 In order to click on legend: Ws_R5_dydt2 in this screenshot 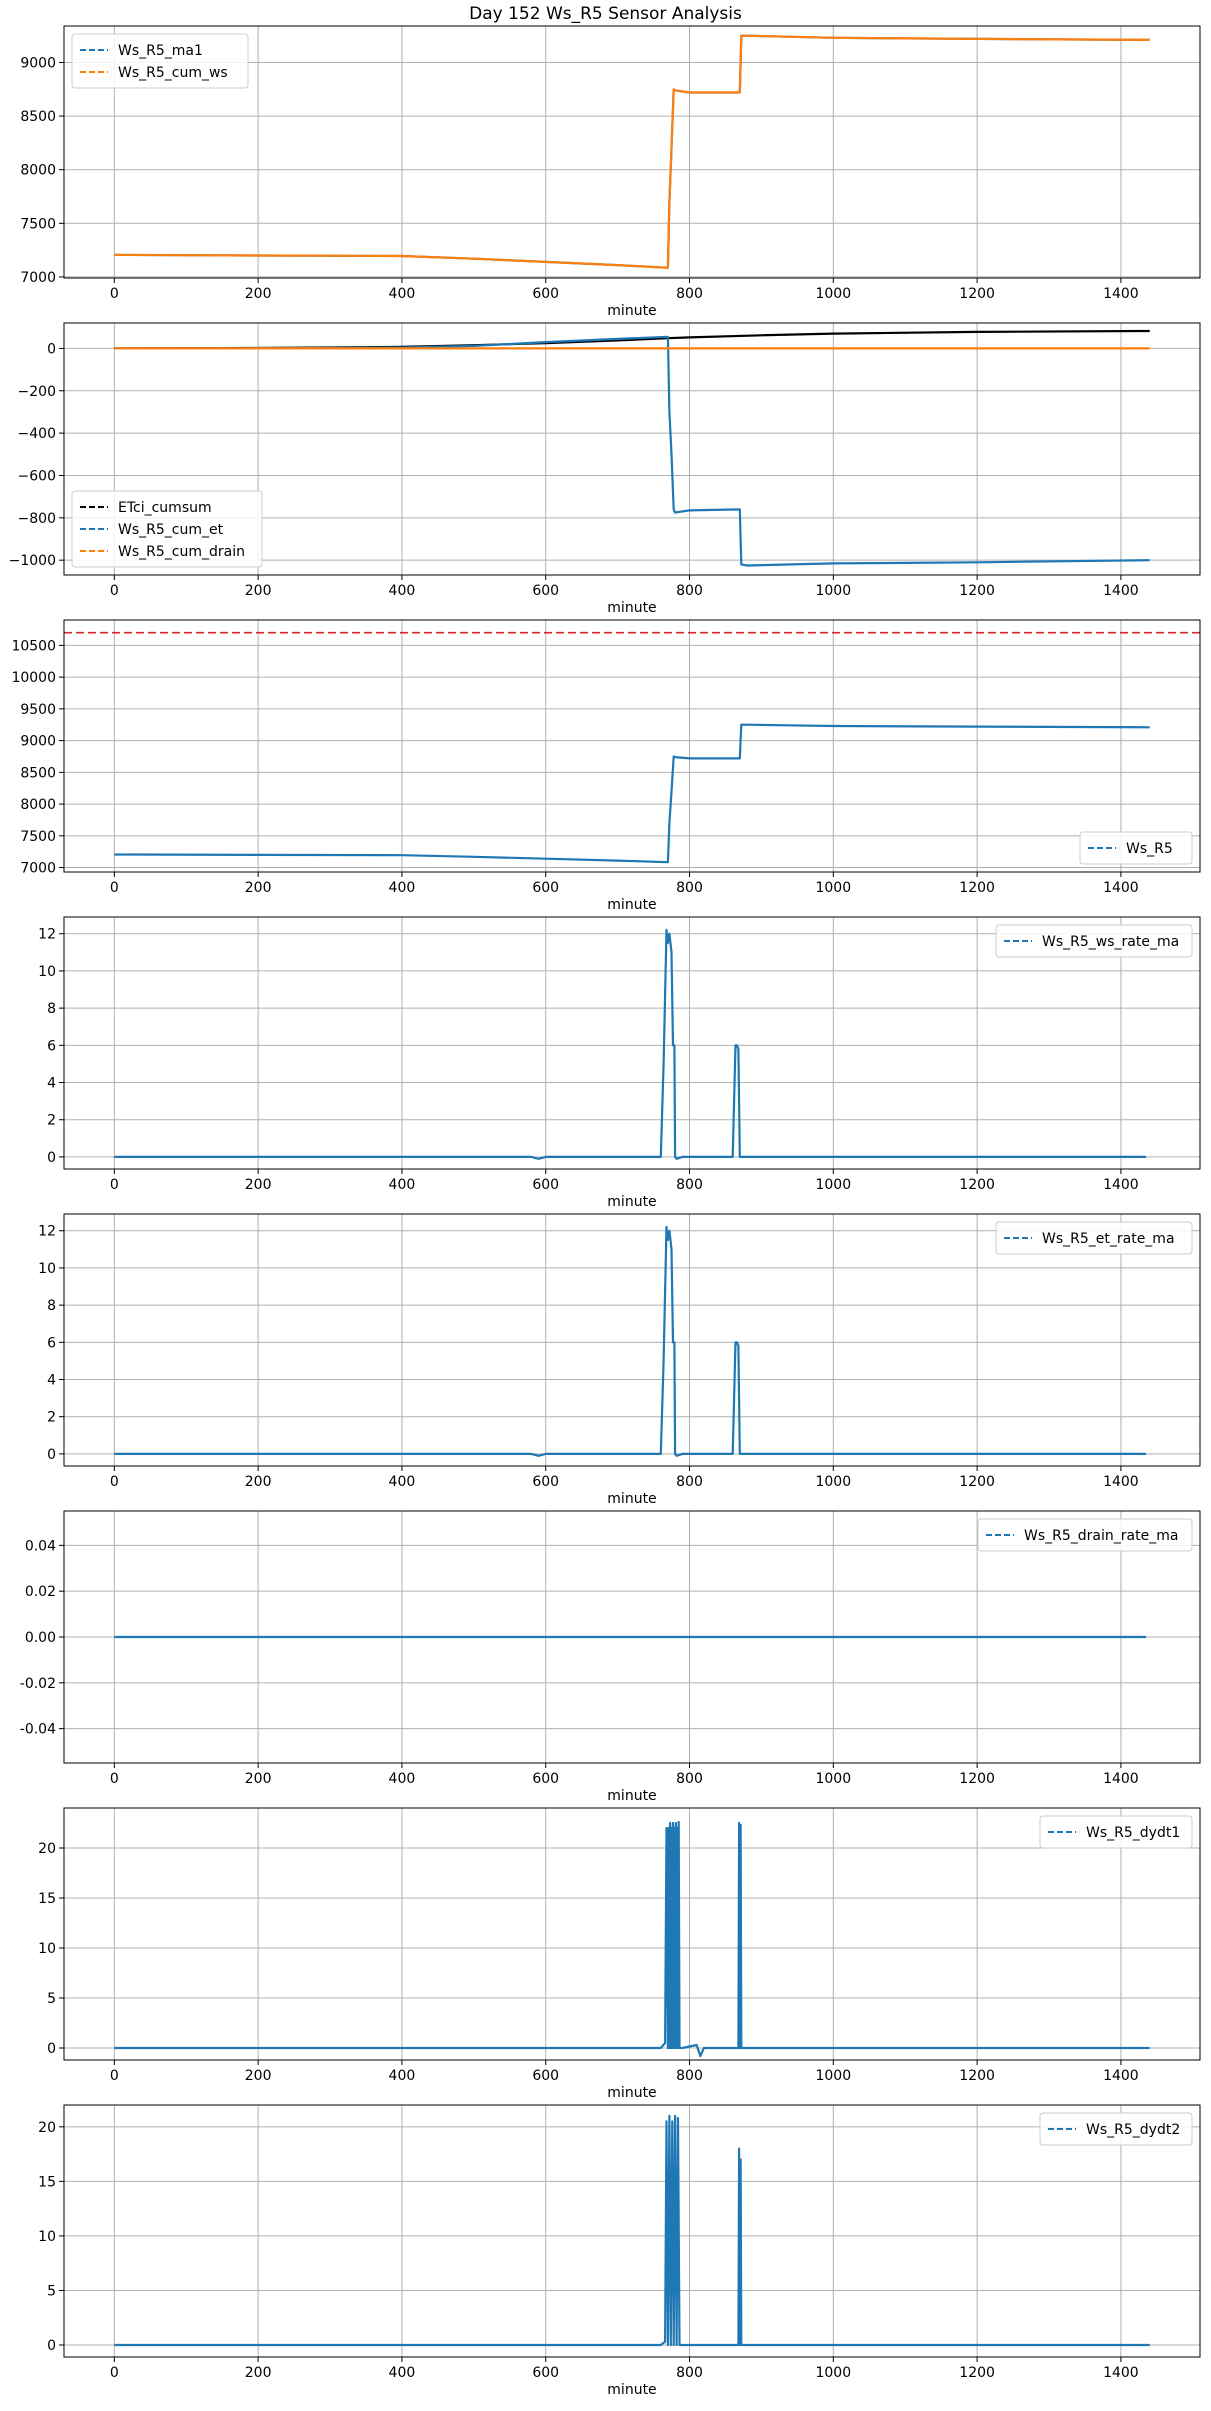, I will do `click(1116, 2129)`.